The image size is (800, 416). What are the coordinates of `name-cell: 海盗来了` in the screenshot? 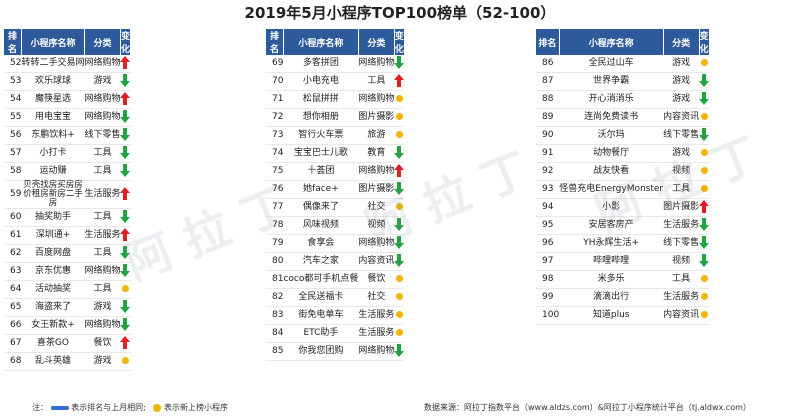 It's located at (53, 307).